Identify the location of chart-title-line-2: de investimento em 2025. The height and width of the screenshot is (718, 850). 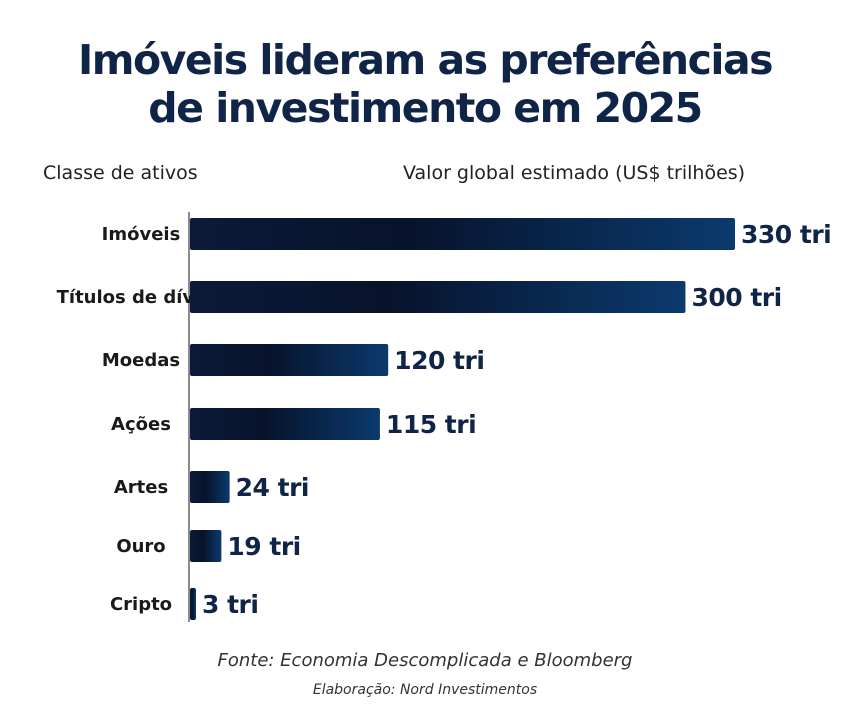
(425, 108).